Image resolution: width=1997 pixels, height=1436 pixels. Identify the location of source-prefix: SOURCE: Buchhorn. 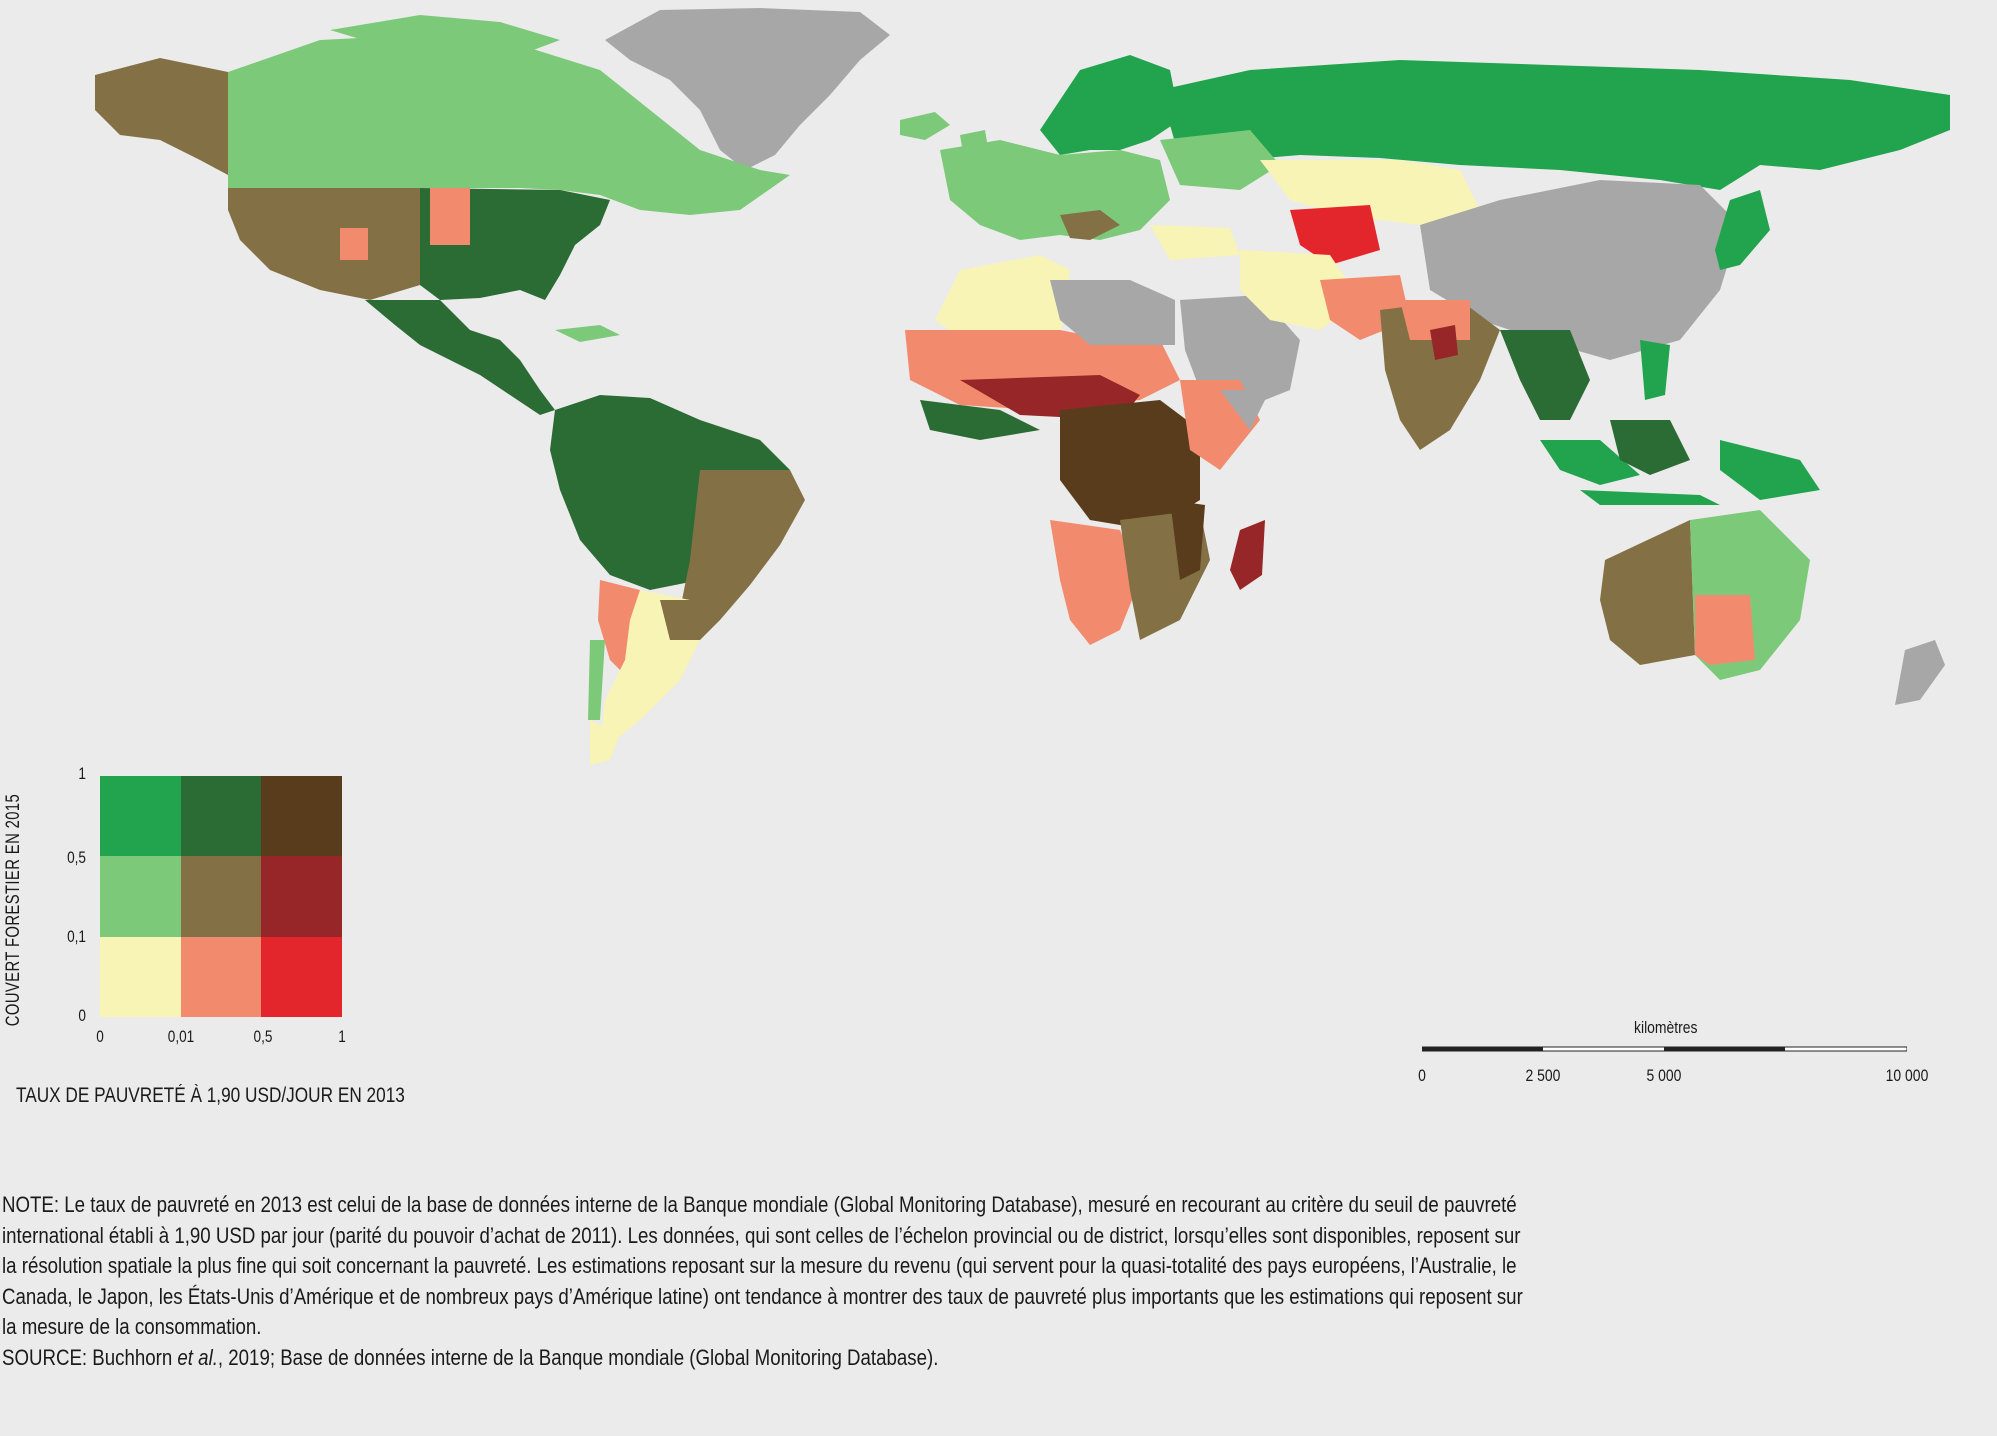
(90, 1357).